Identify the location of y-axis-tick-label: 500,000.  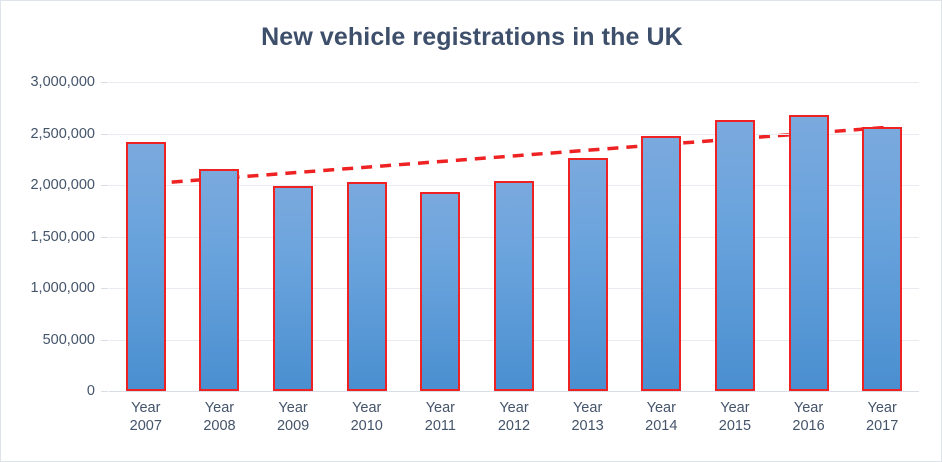
(68, 339).